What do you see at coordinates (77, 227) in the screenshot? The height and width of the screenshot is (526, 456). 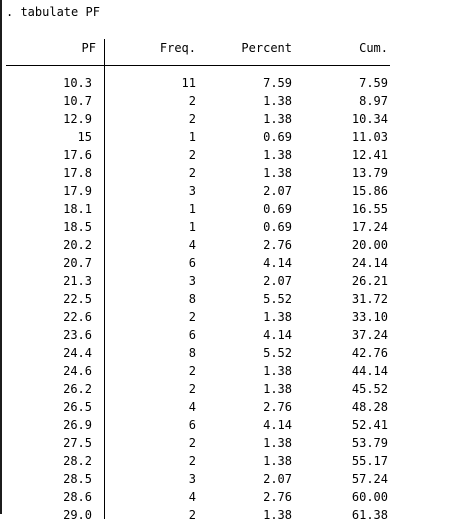 I see `pf-cell: 18.5` at bounding box center [77, 227].